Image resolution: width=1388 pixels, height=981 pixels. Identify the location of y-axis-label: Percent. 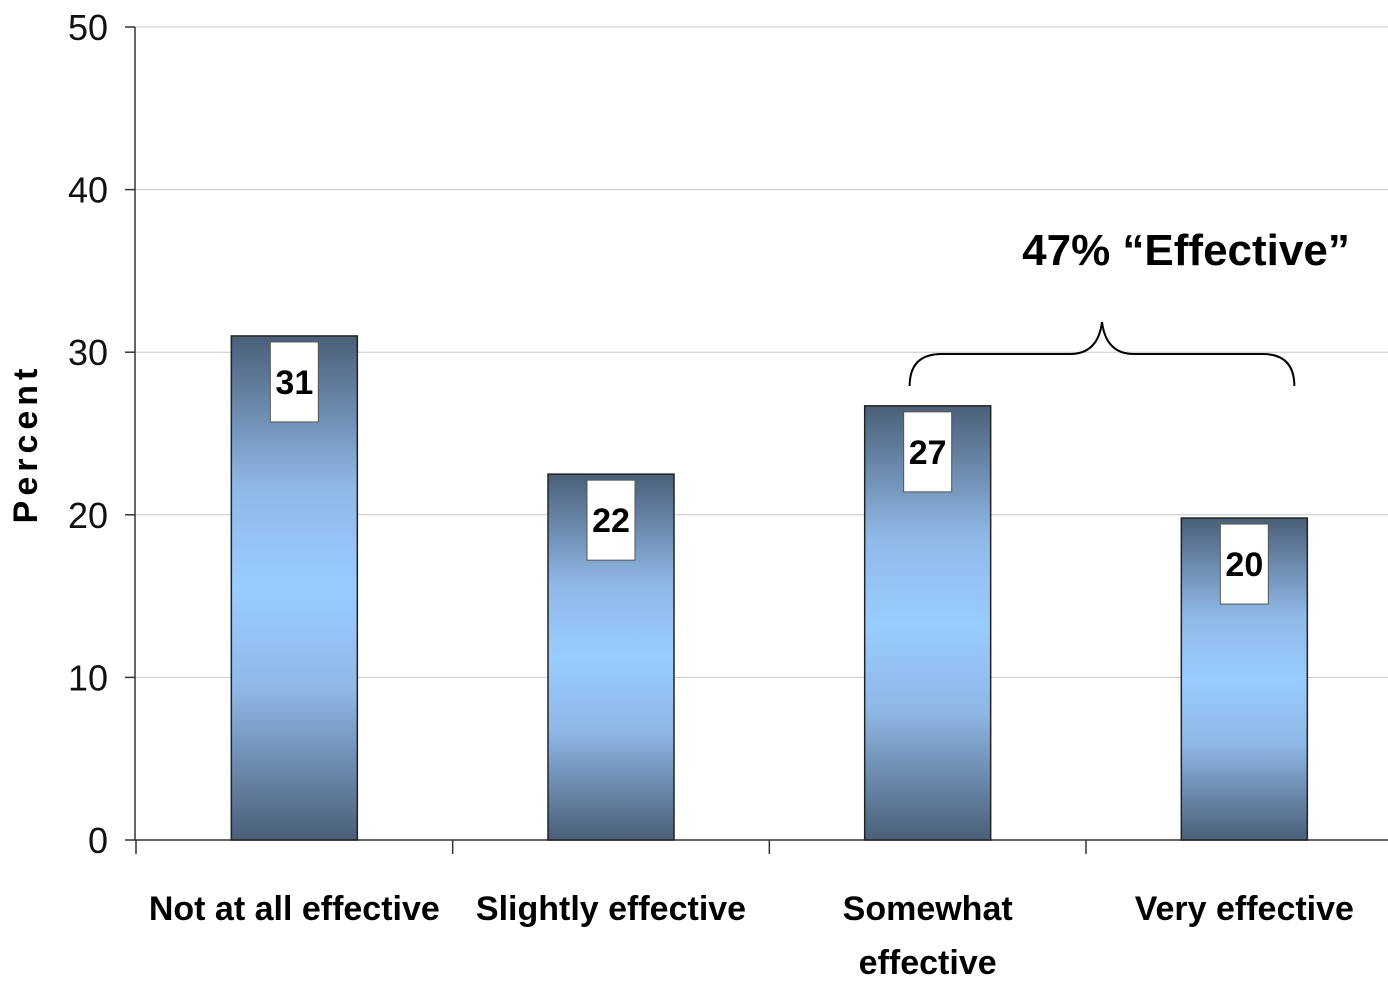
(26, 444).